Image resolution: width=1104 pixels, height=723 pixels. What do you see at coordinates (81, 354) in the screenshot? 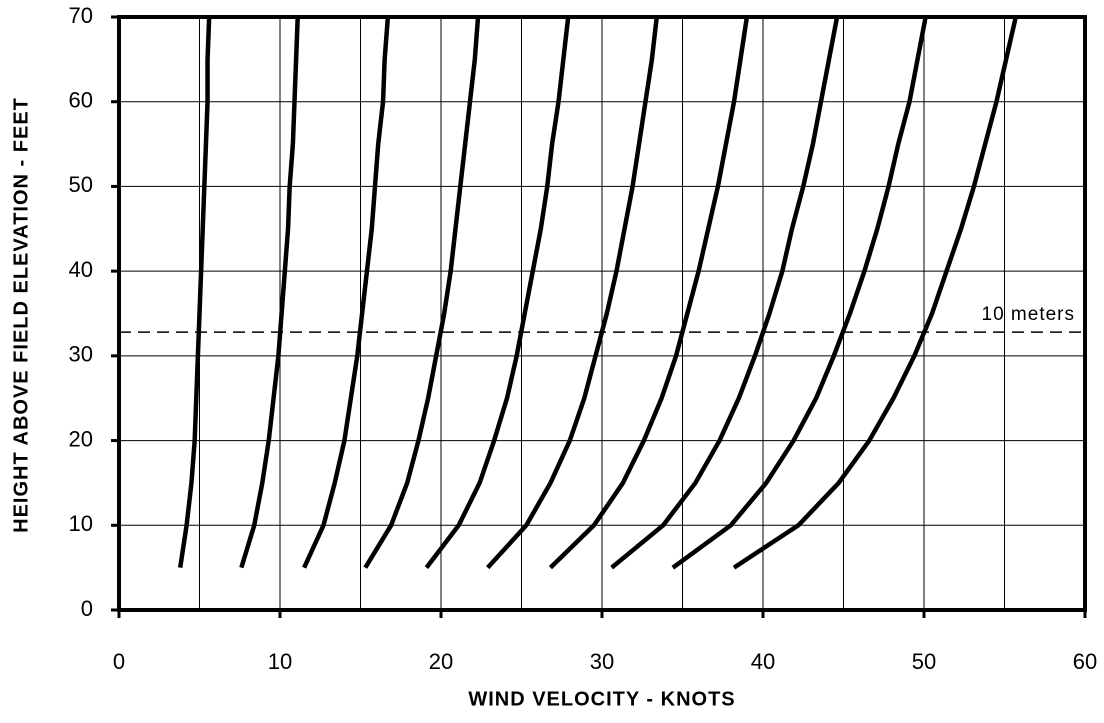
I see `y-tick-label: 30` at bounding box center [81, 354].